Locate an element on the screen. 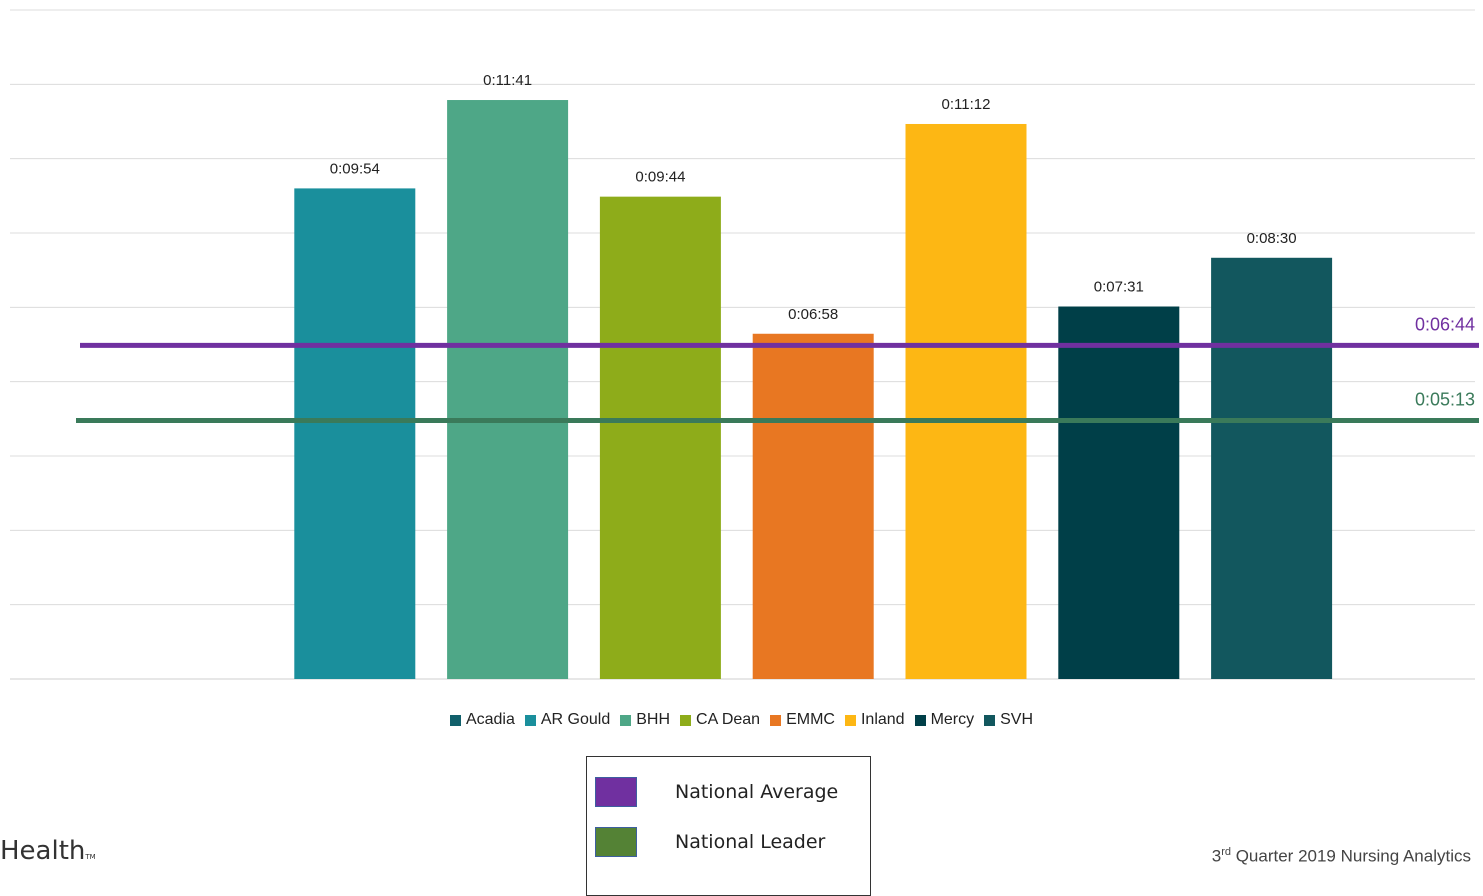  data-label: 0:06:58 is located at coordinates (813, 314).